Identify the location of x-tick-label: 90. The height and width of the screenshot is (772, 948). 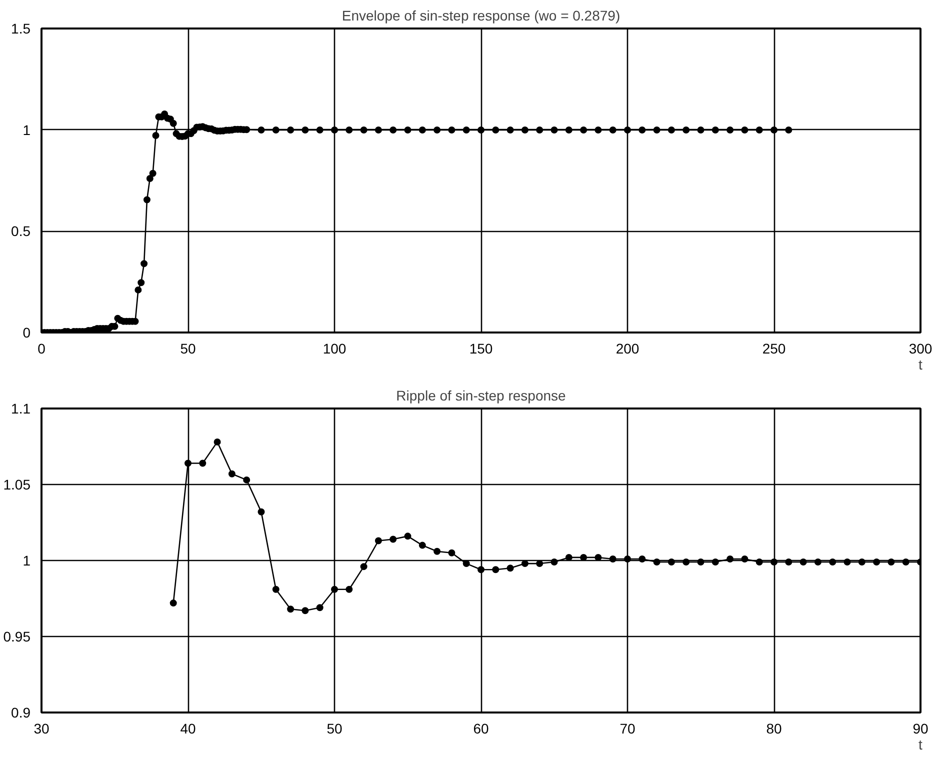
(920, 728).